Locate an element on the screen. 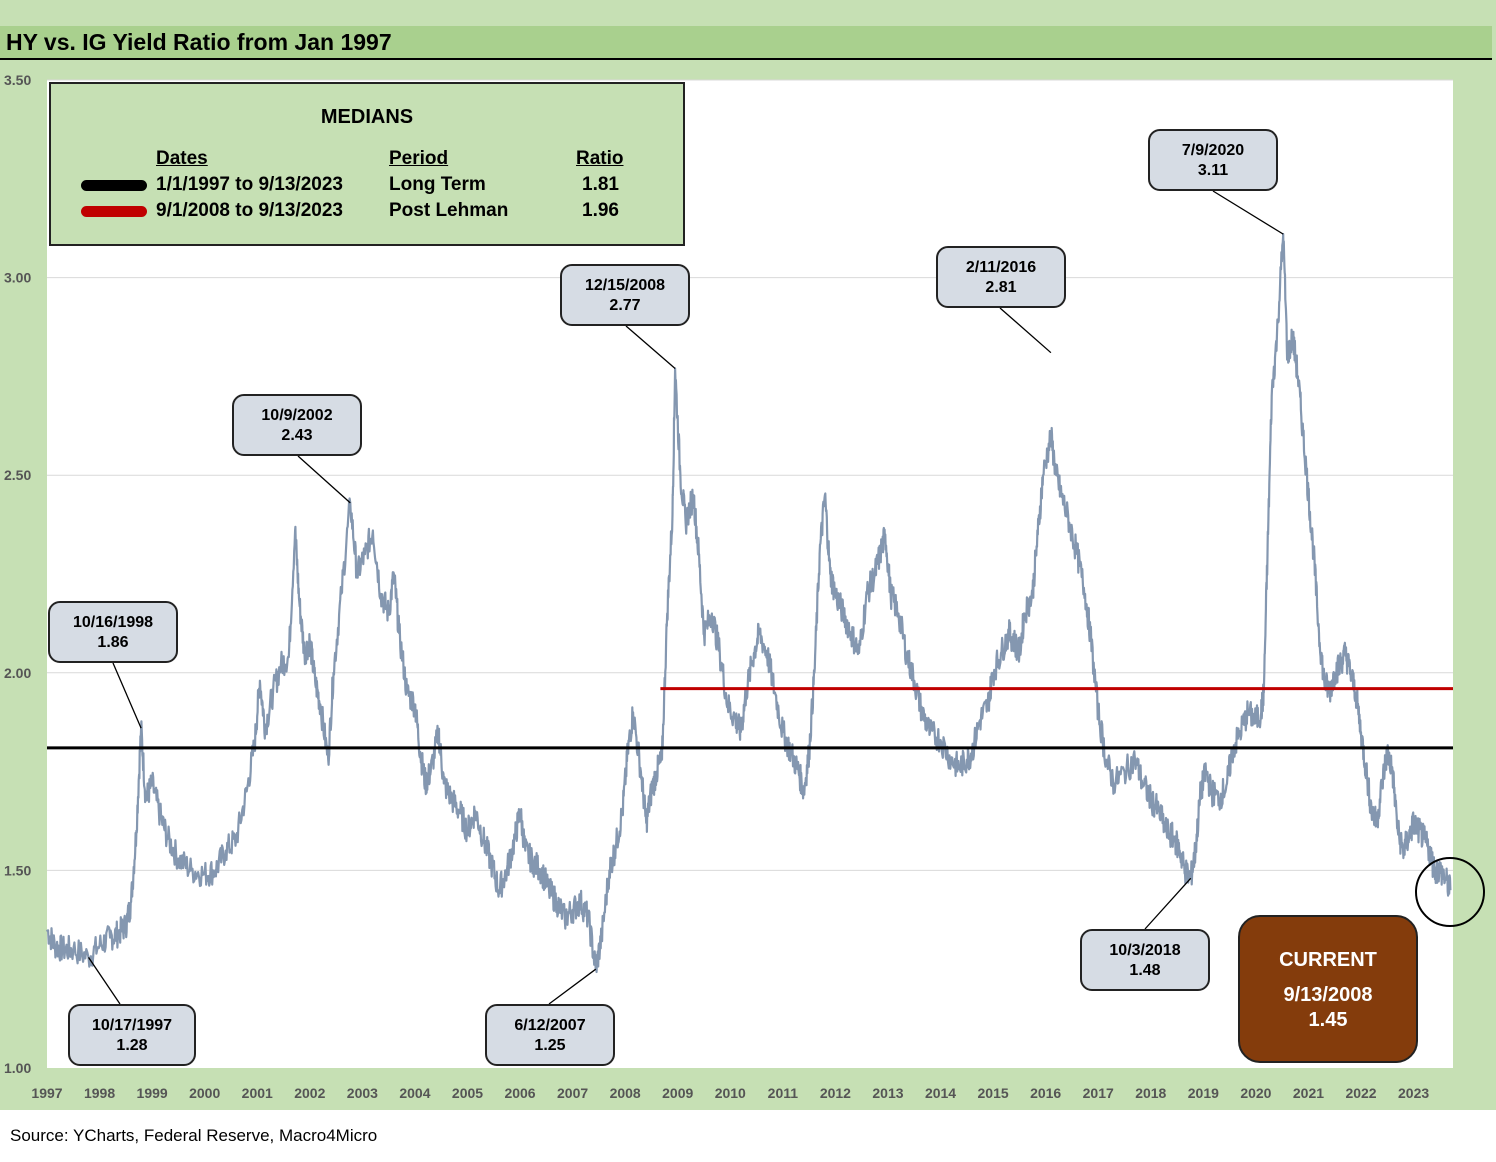  x-tick-label: 2012 is located at coordinates (835, 1093).